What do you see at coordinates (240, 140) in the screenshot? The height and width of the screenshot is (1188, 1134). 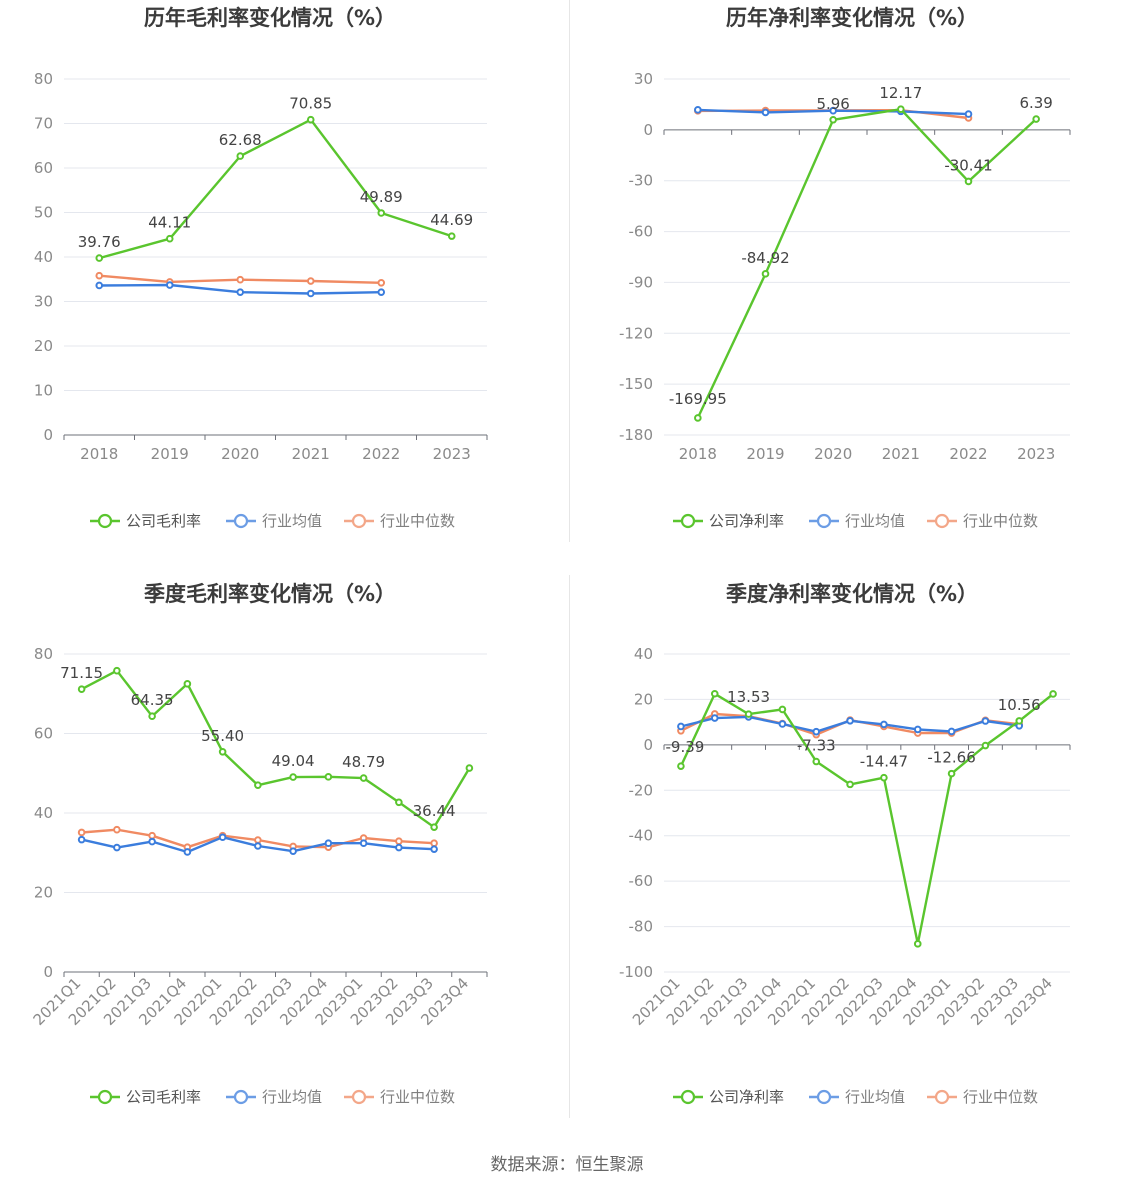 I see `data-label: 62.68` at bounding box center [240, 140].